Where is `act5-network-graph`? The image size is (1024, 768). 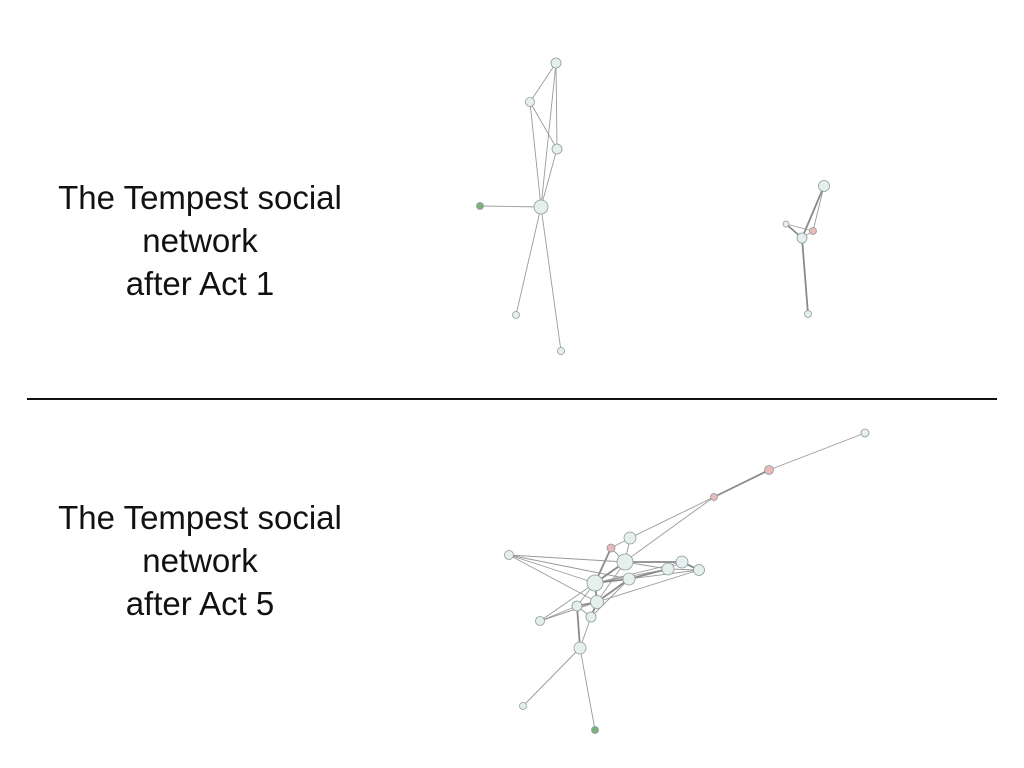
act5-network-graph is located at coordinates (687, 581).